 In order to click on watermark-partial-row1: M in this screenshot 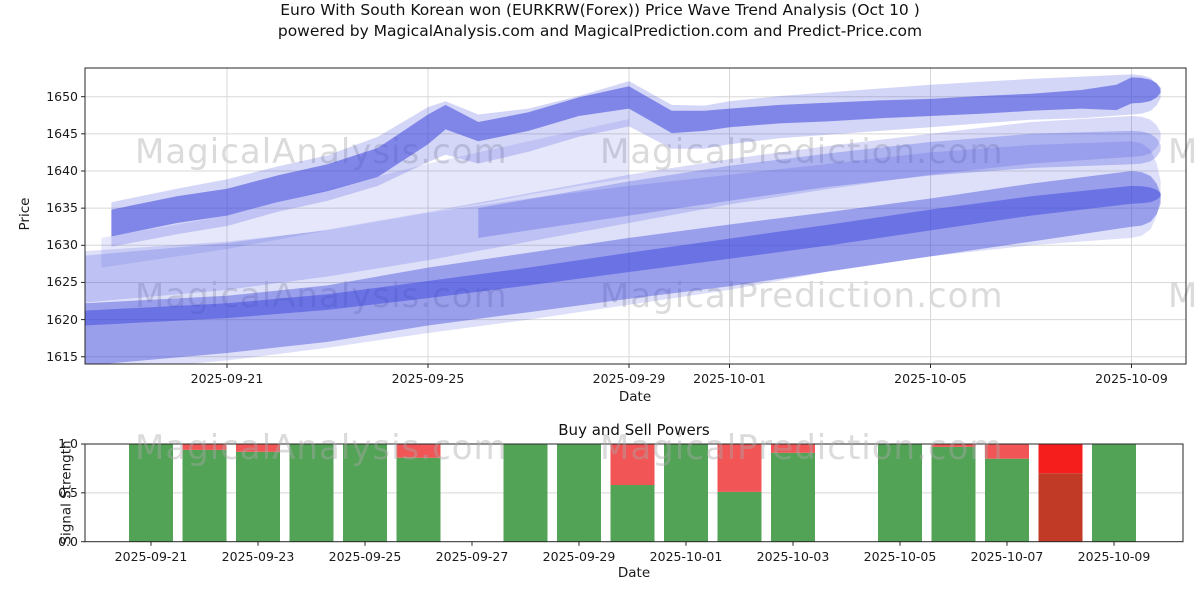, I will do `click(1183, 152)`.